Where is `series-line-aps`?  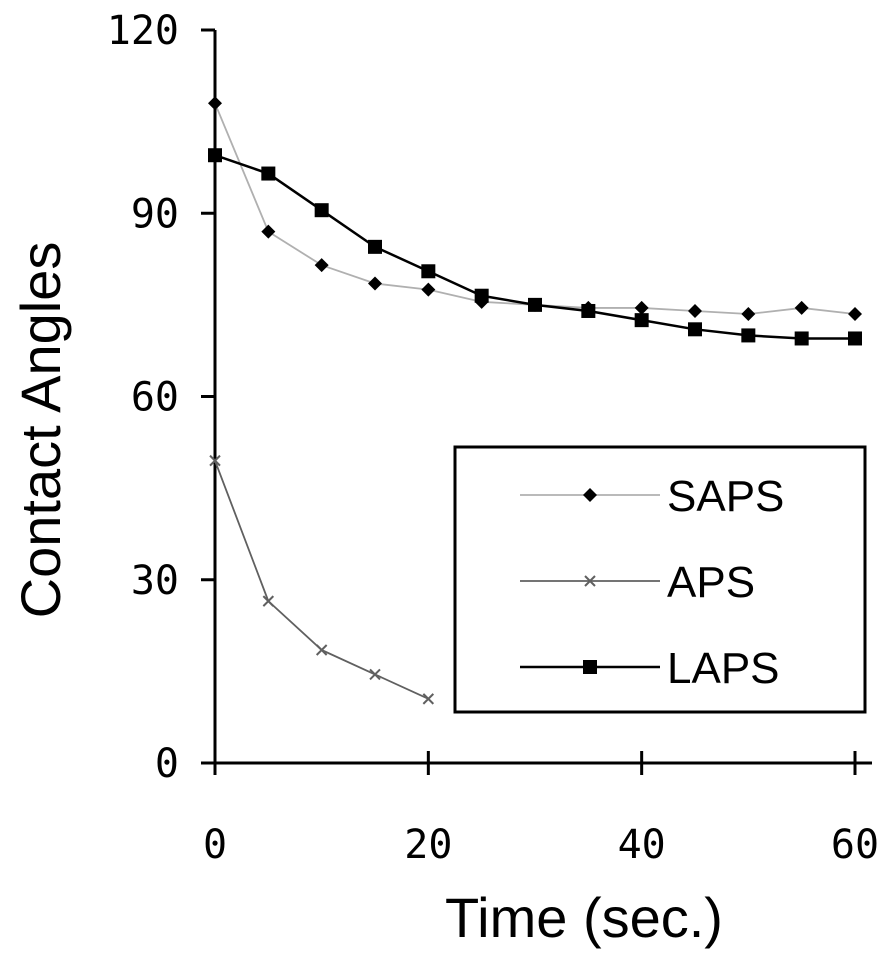
series-line-aps is located at coordinates (321, 580).